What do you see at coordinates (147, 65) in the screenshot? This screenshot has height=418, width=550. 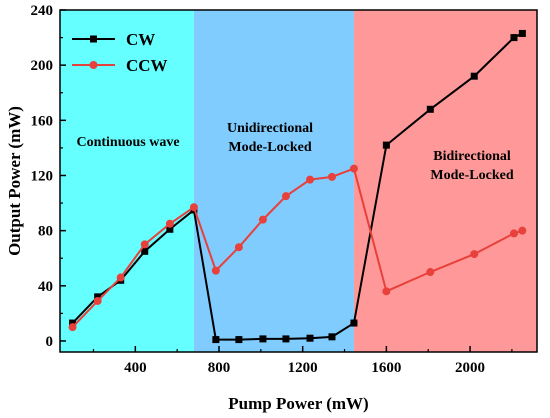 I see `legend-label-ccw: CCW` at bounding box center [147, 65].